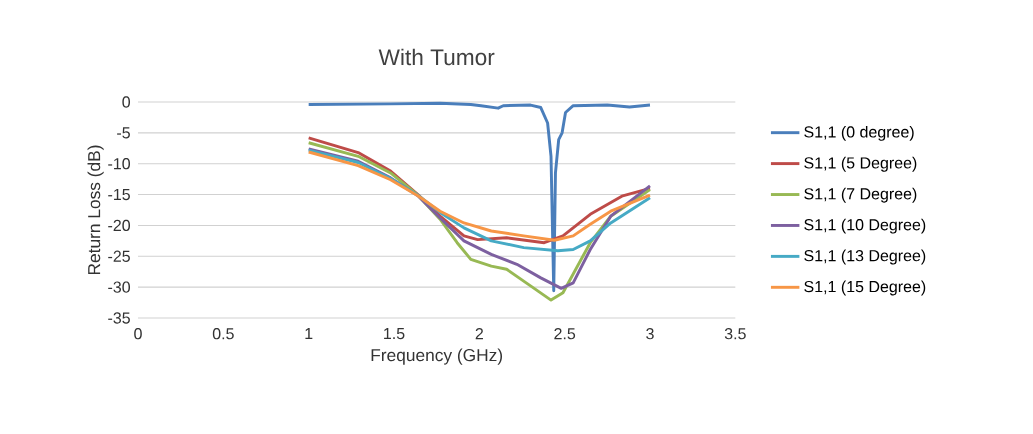 This screenshot has width=1033, height=434. Describe the element at coordinates (436, 57) in the screenshot. I see `chart-title: With Tumor` at that location.